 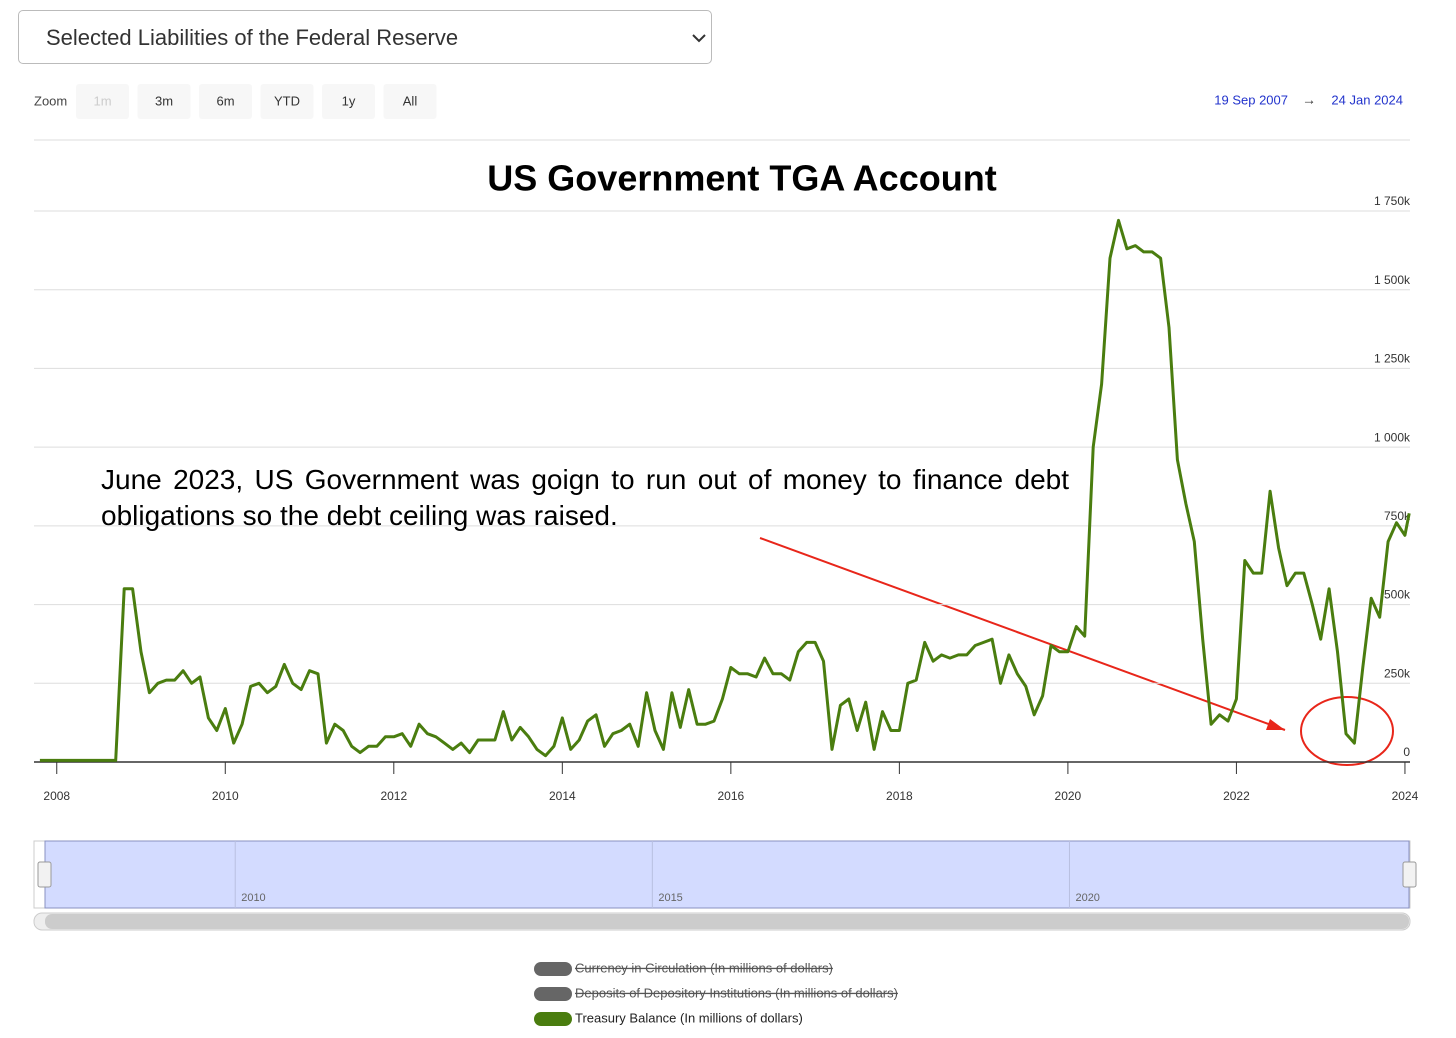 I want to click on zoom-label: Zoom, so click(x=50, y=100).